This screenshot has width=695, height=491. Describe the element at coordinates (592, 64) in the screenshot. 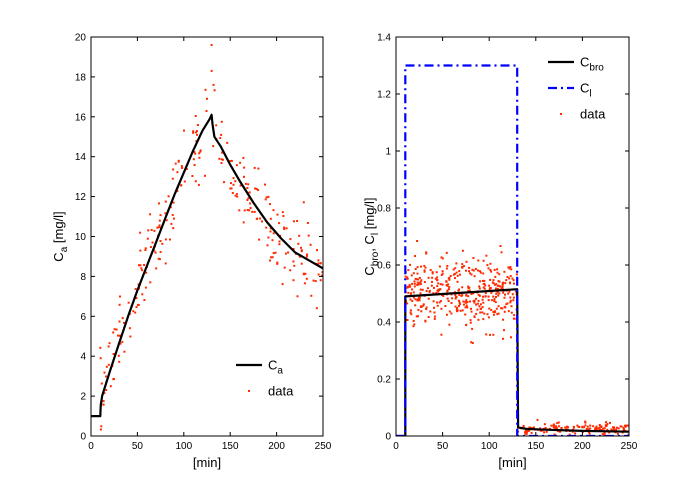

I see `legend-label: Cbro` at that location.